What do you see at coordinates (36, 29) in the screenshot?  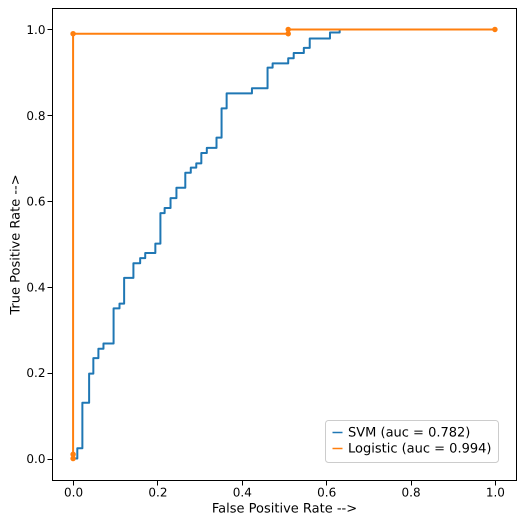 I see `y-tick-label: 1.0` at bounding box center [36, 29].